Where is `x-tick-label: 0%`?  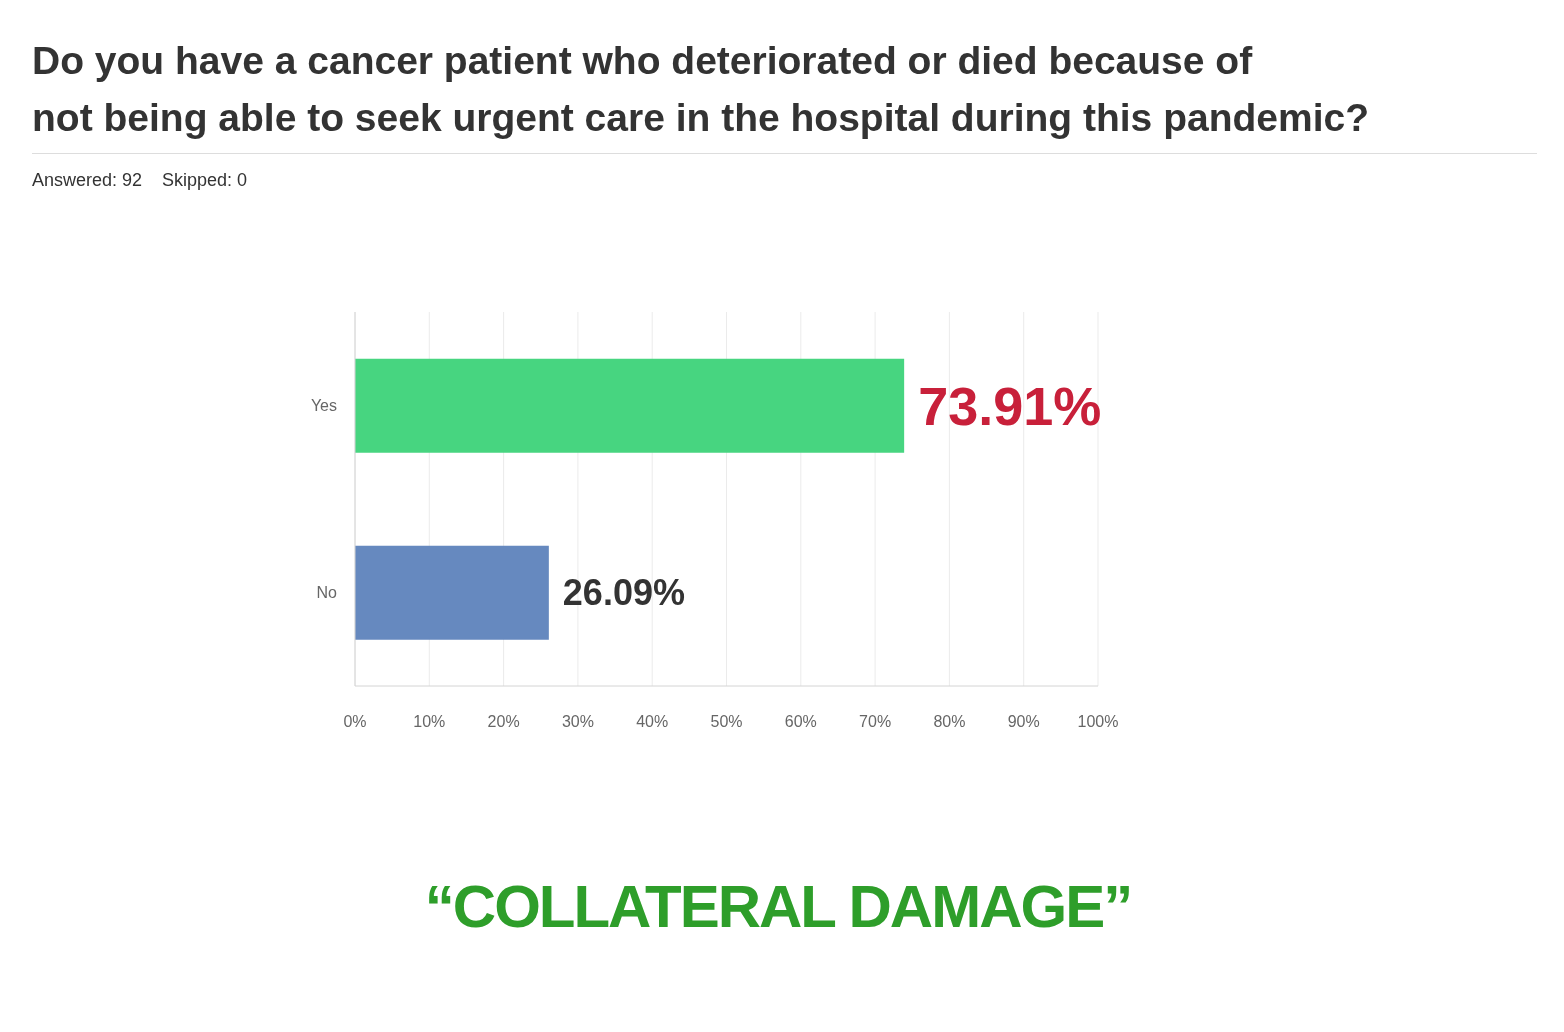
x-tick-label: 0% is located at coordinates (355, 722).